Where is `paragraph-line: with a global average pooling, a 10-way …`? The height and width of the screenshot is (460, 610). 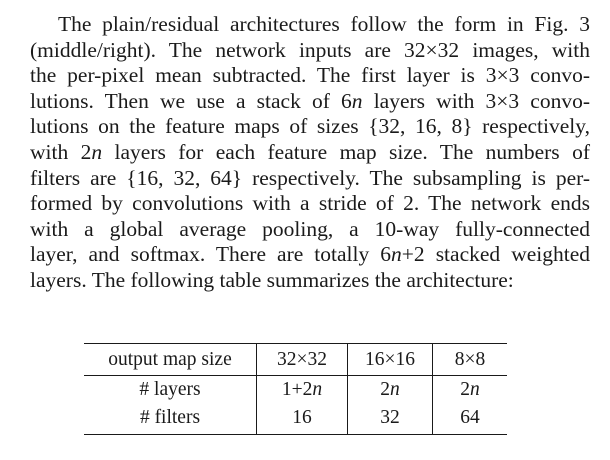
paragraph-line: with a global average pooling, a 10-way … is located at coordinates (310, 228).